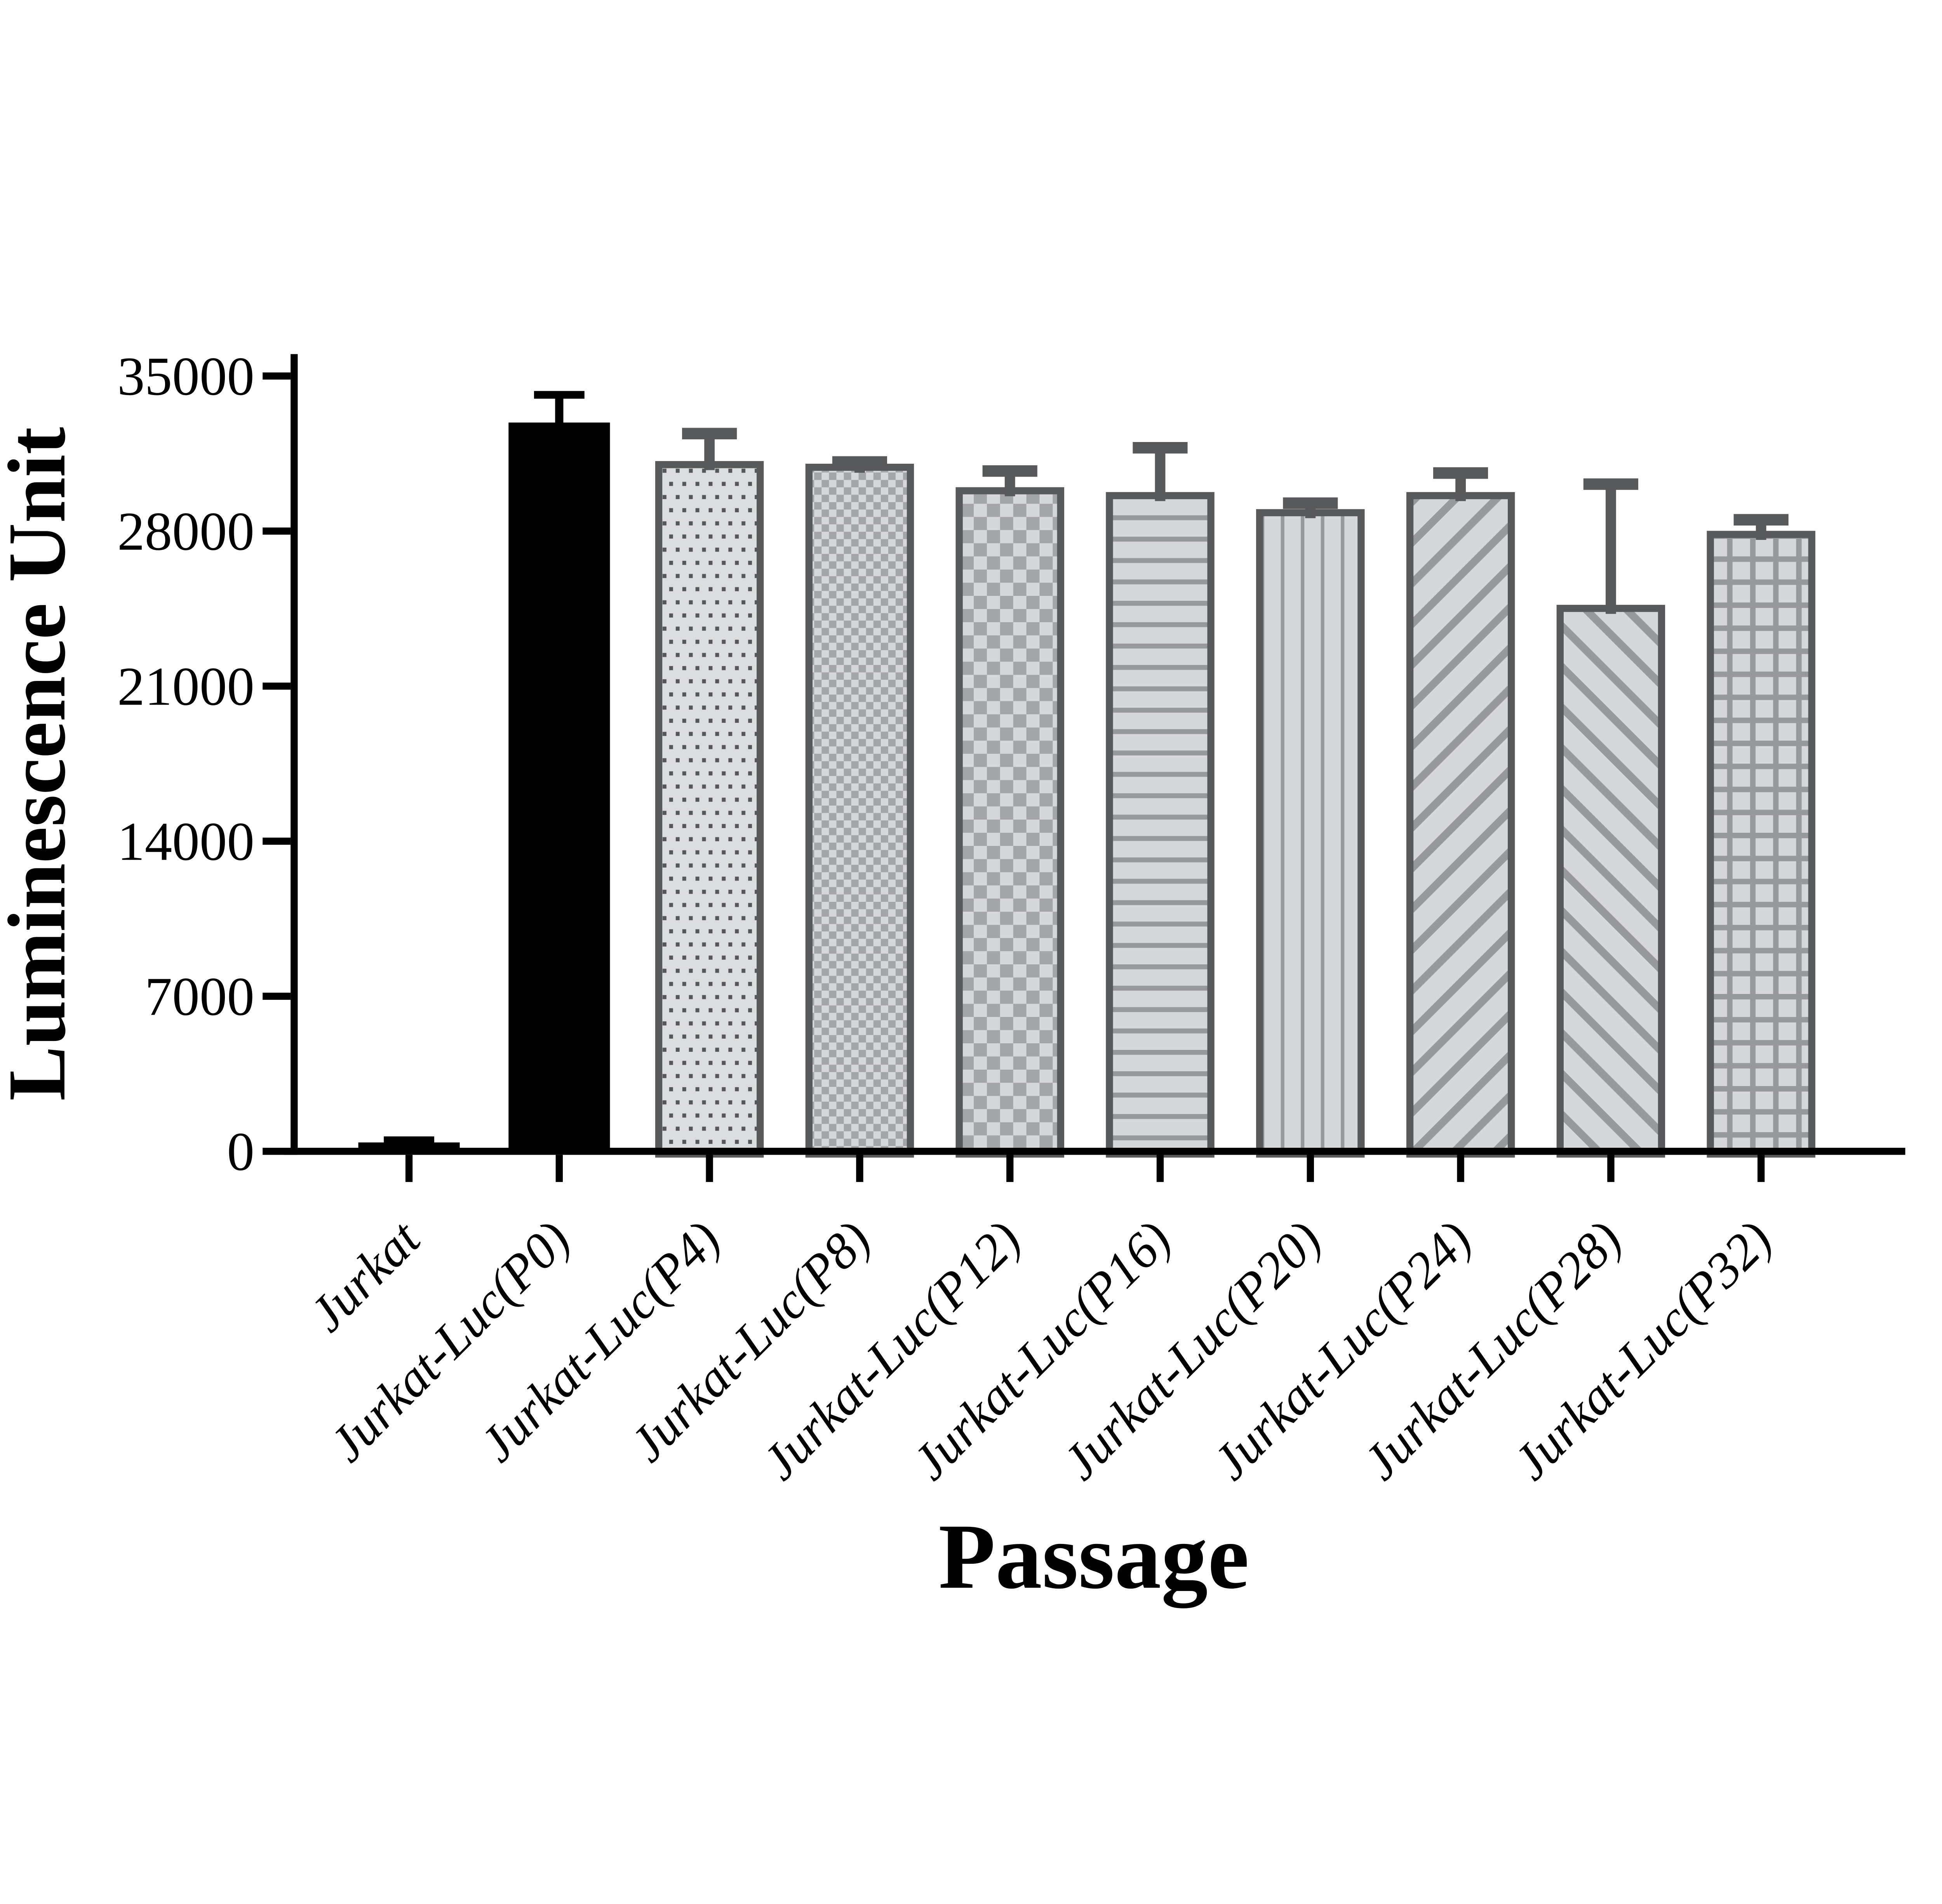 This screenshot has height=1904, width=1942. I want to click on x-tick-label-jurkat-luc-p16: Jurkat-Luc(P16), so click(1042, 1350).